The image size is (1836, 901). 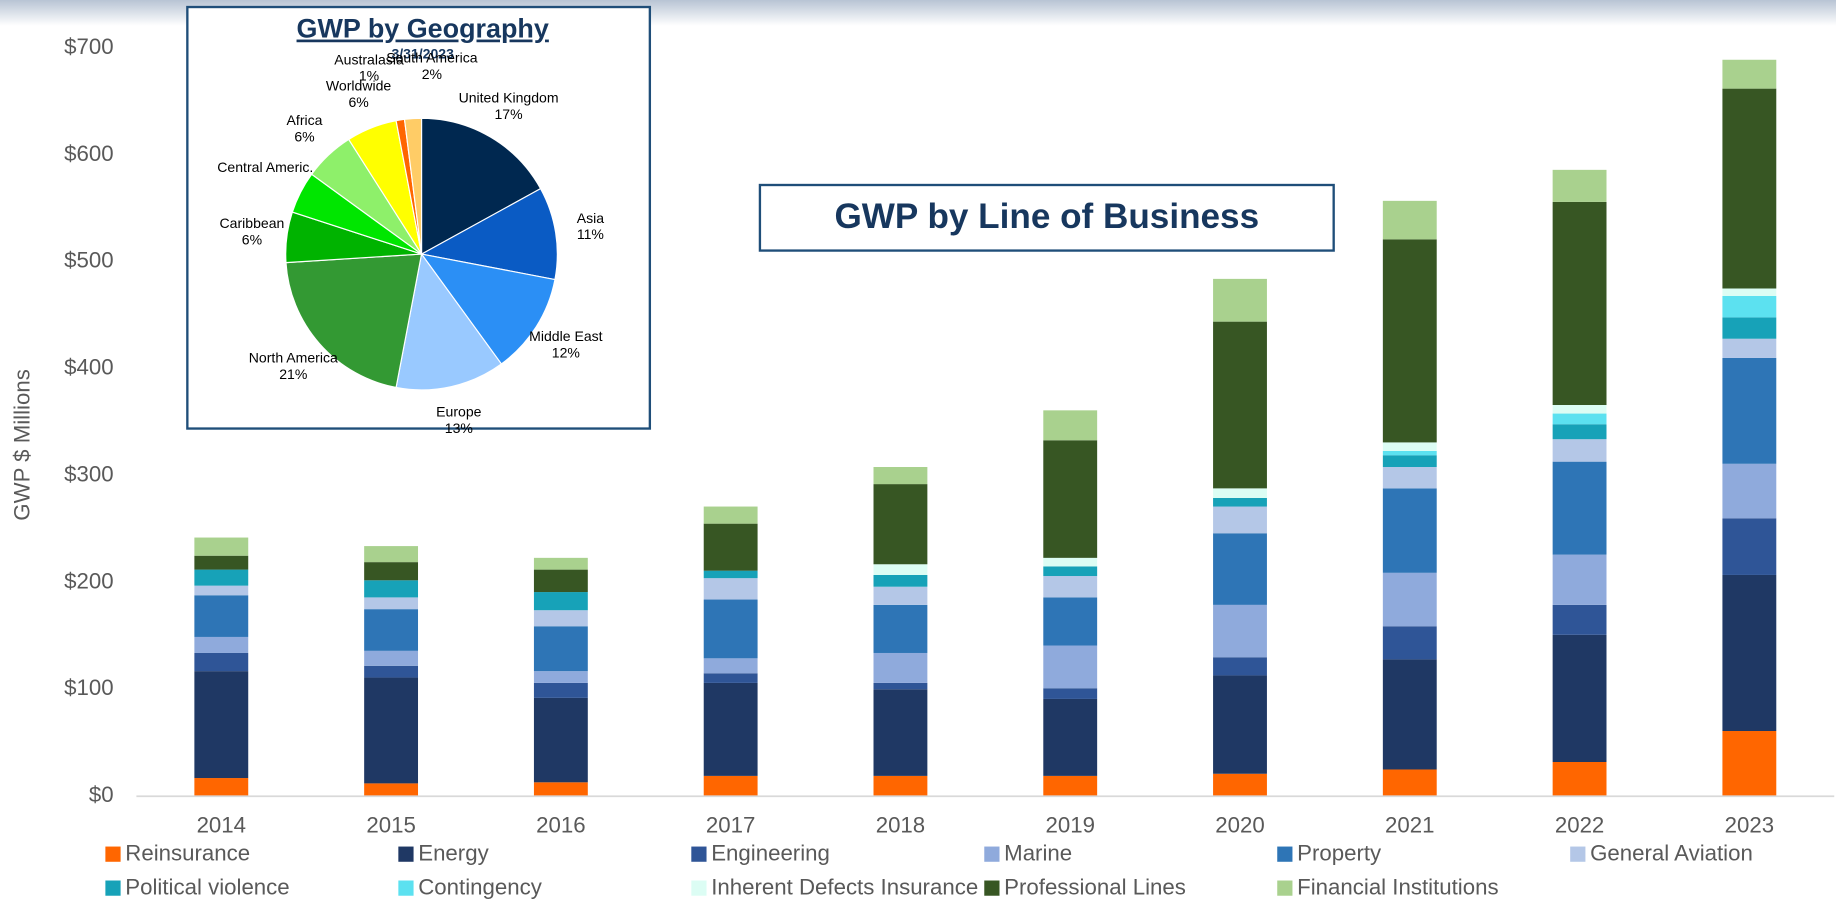 What do you see at coordinates (293, 374) in the screenshot?
I see `pie-value-label: 21%` at bounding box center [293, 374].